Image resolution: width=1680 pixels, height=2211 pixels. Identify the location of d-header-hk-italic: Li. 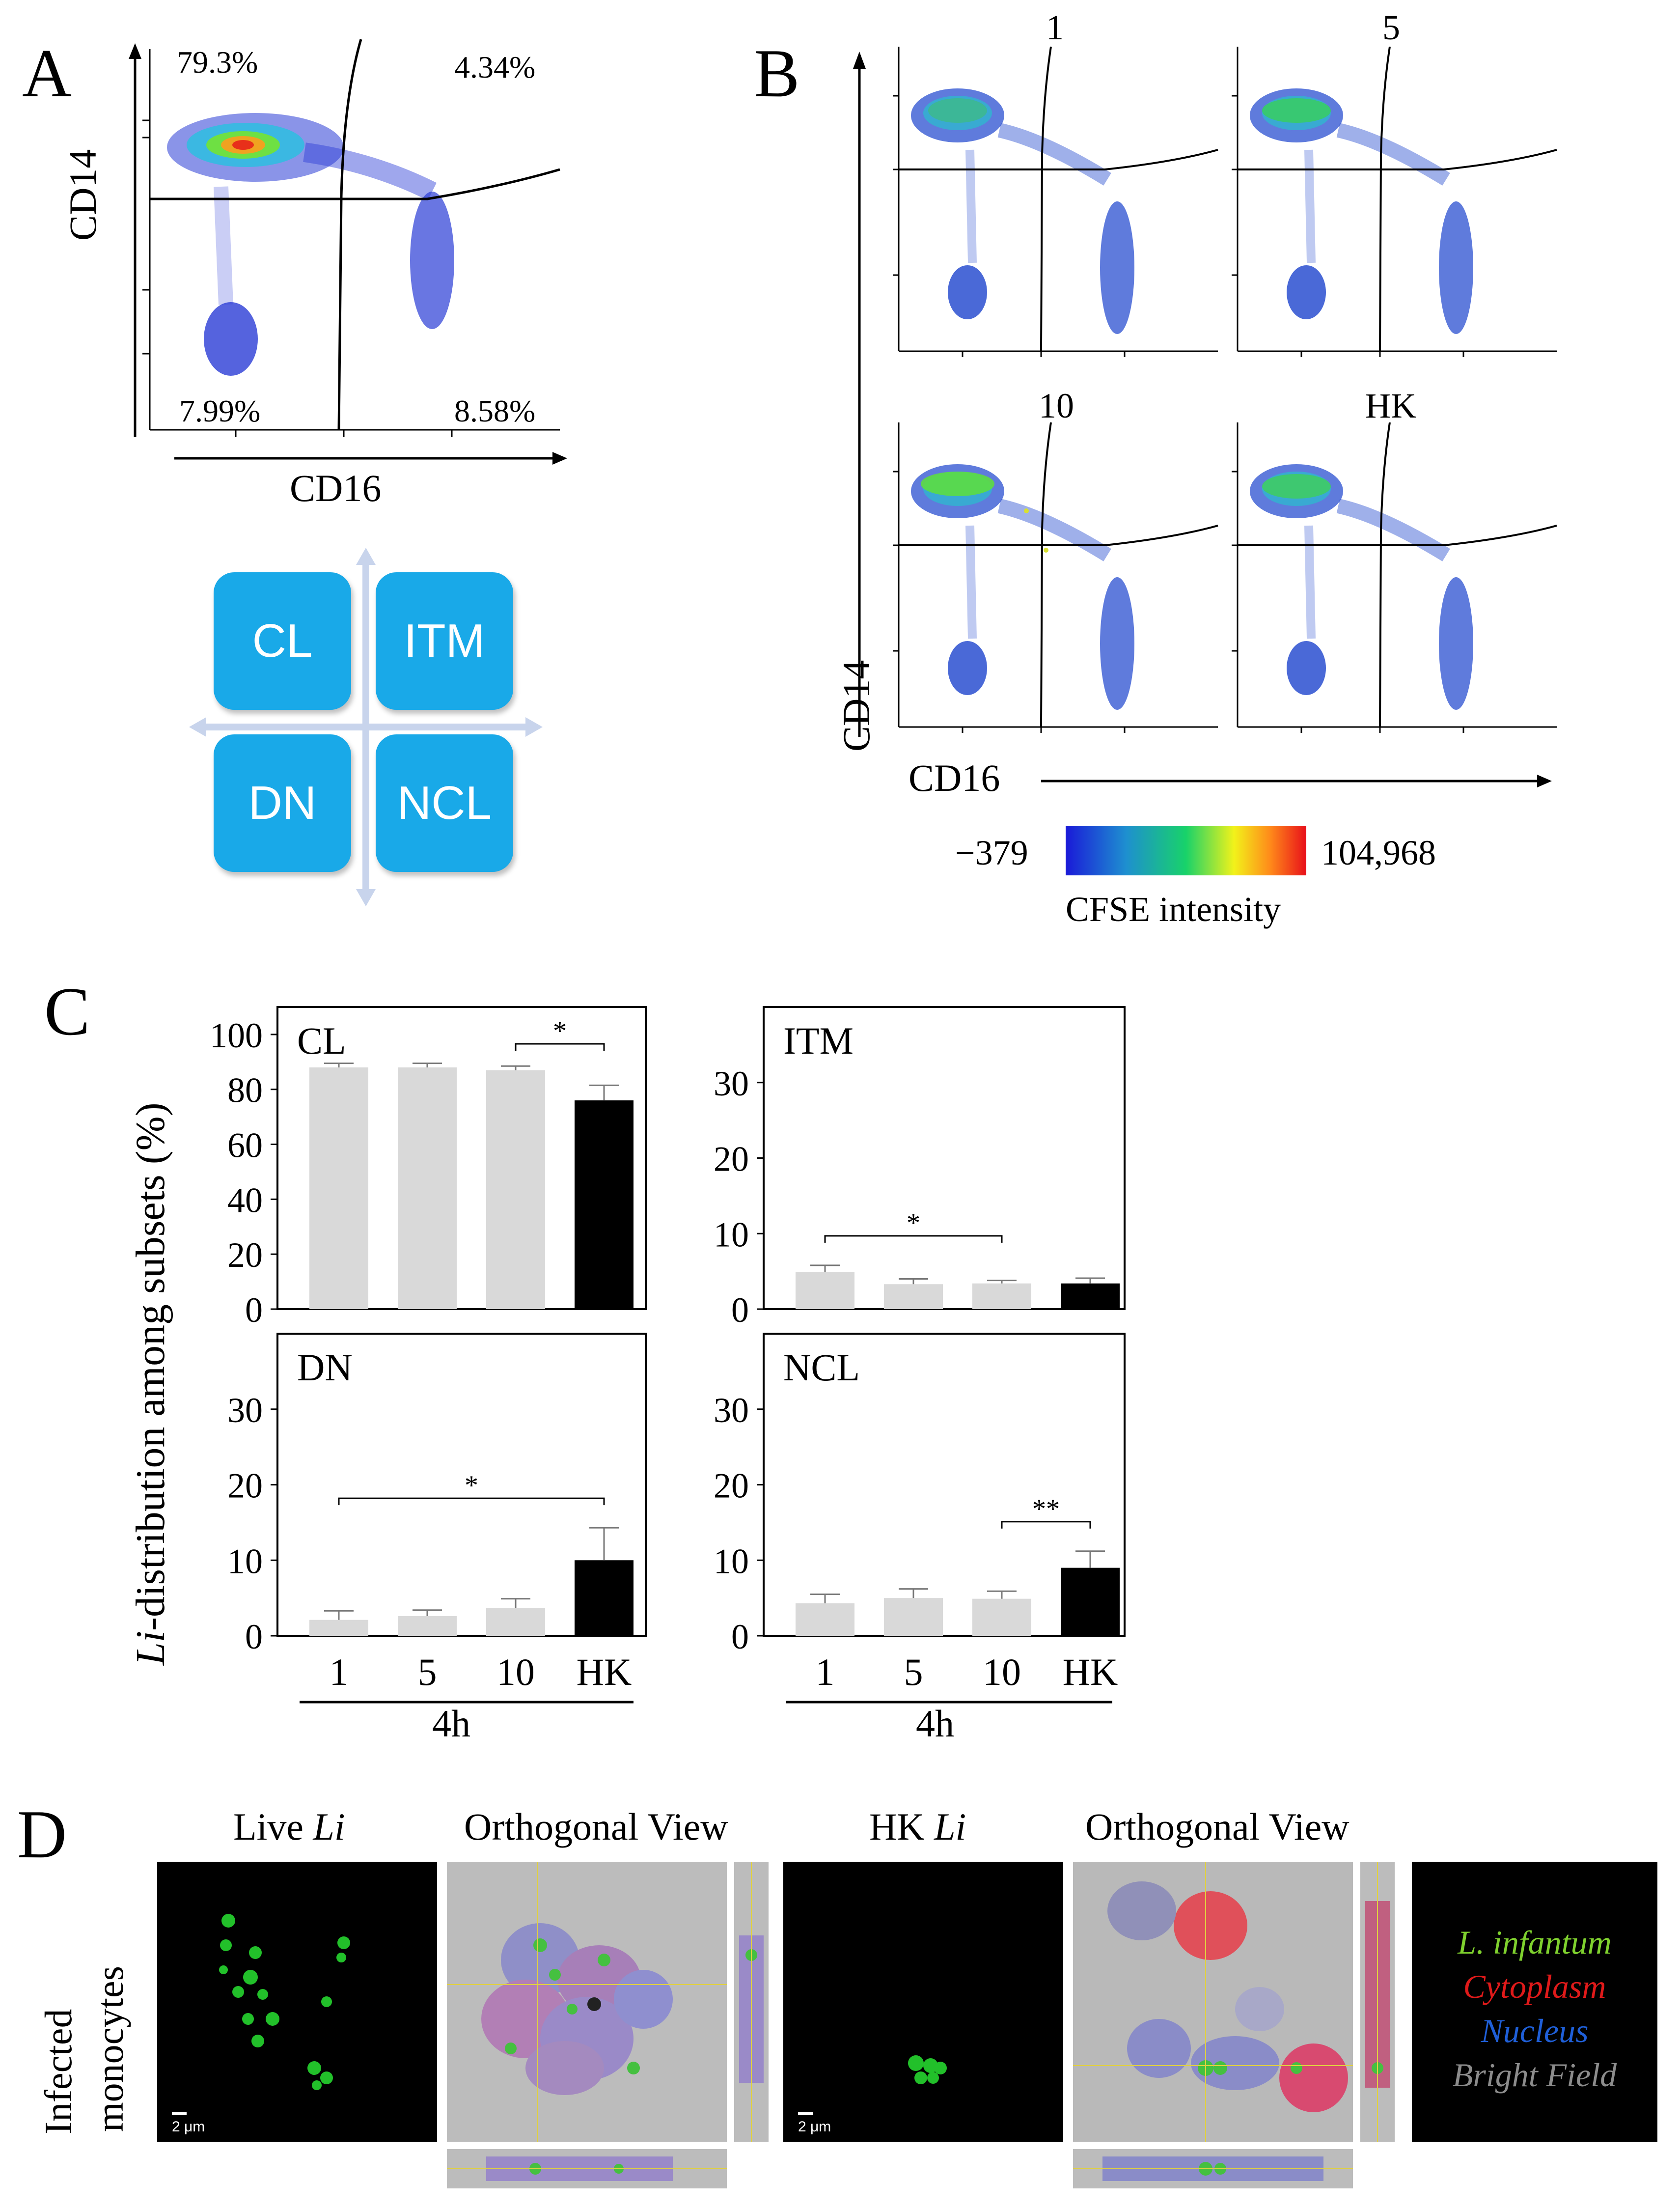
(950, 1826).